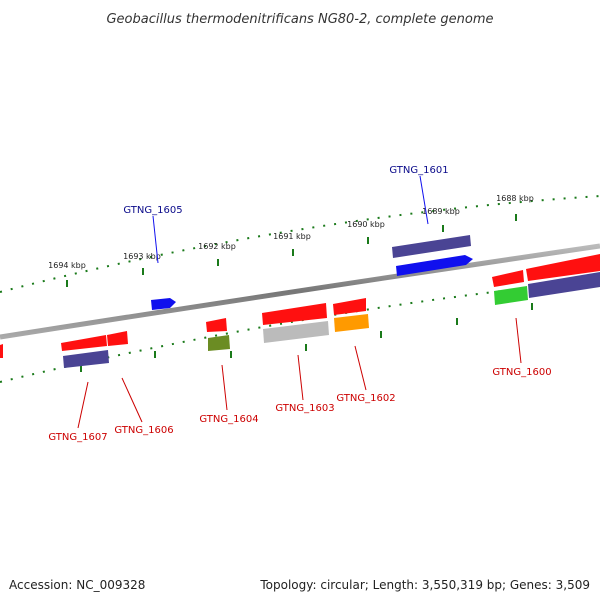 Image resolution: width=600 pixels, height=600 pixels. What do you see at coordinates (366, 224) in the screenshot?
I see `kbp-label-1690: 1690 kbp` at bounding box center [366, 224].